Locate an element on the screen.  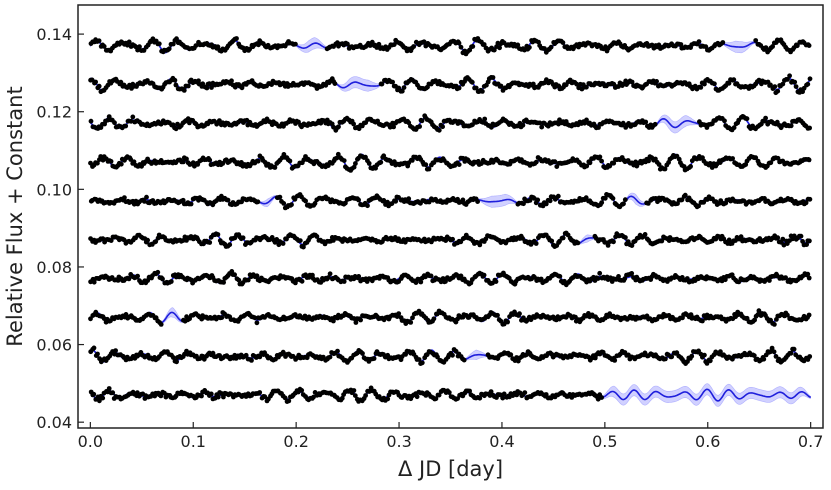
x-tick-label: 0.3 is located at coordinates (398, 441).